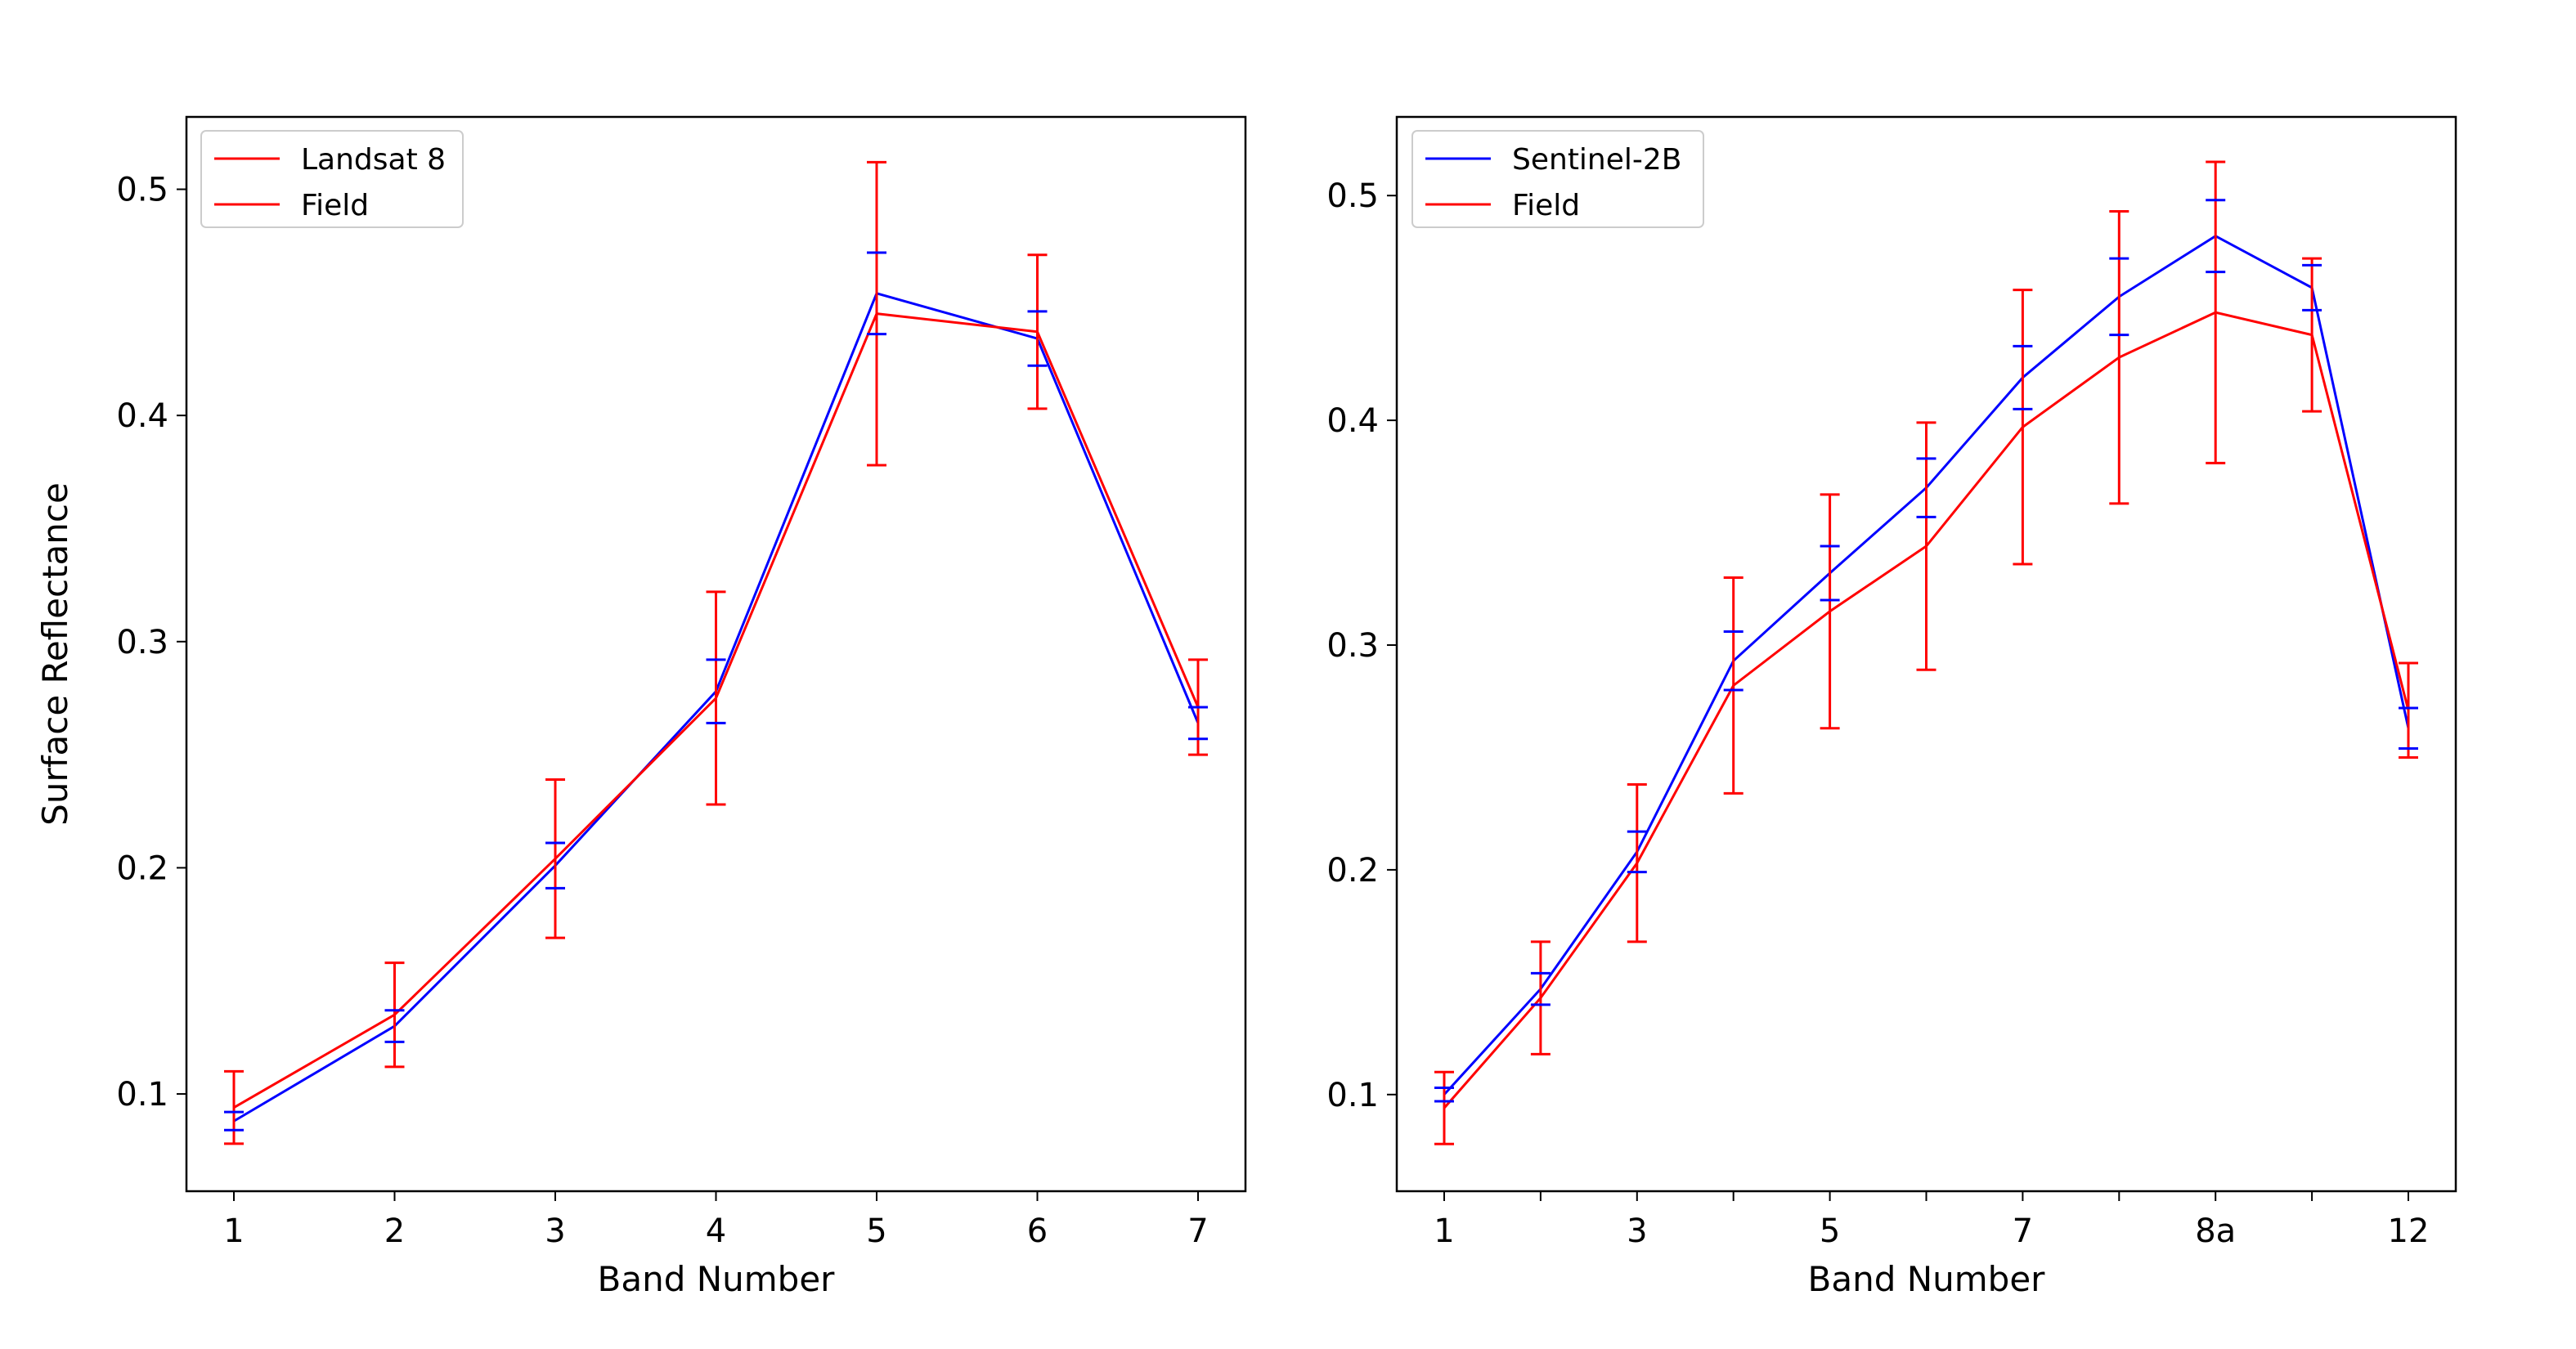  Describe the element at coordinates (332, 179) in the screenshot. I see `legend: Landsat 8 Field` at that location.